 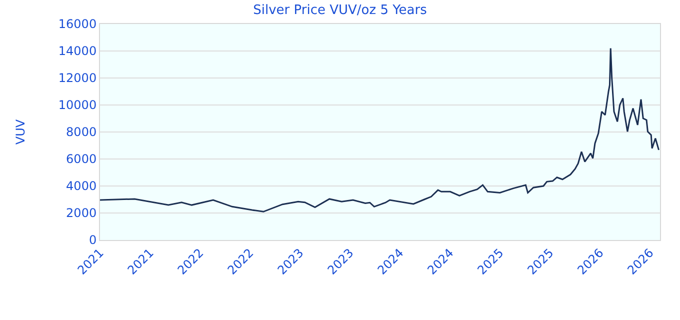 What do you see at coordinates (81, 159) in the screenshot?
I see `y-tick-label: 6000` at bounding box center [81, 159].